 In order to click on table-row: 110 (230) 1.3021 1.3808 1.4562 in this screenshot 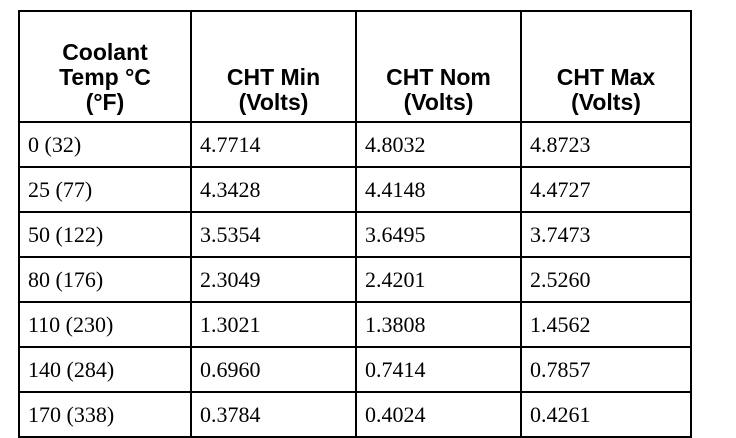, I will do `click(355, 324)`.